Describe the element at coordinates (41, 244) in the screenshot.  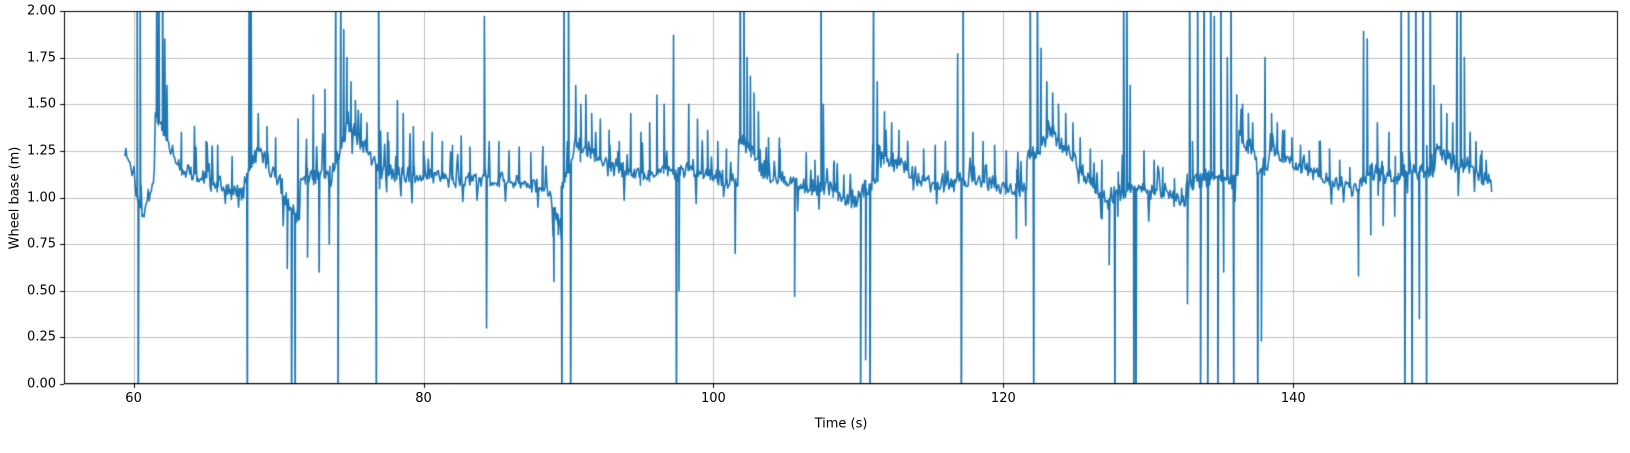
I see `y-tick-label: 0.75` at that location.